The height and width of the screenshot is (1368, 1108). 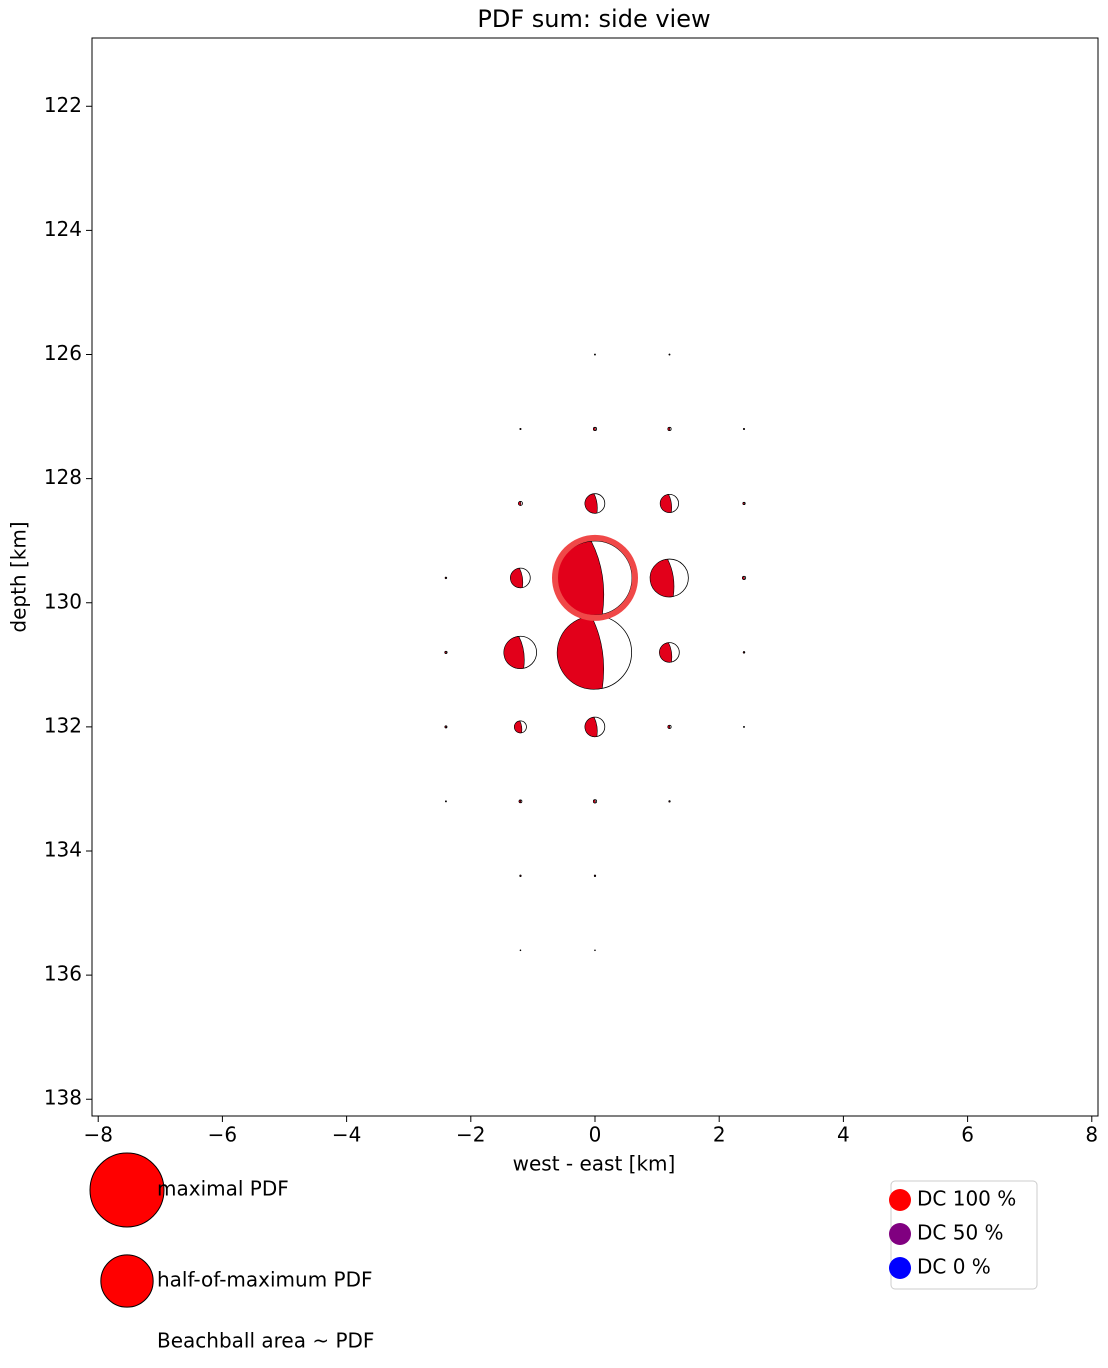 What do you see at coordinates (967, 1135) in the screenshot?
I see `x-tick-label: 6` at bounding box center [967, 1135].